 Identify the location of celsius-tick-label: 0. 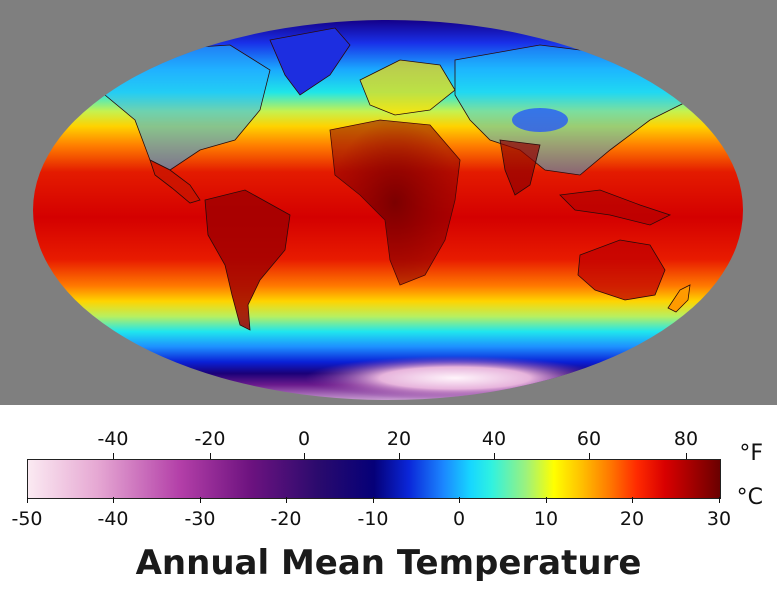
(459, 519).